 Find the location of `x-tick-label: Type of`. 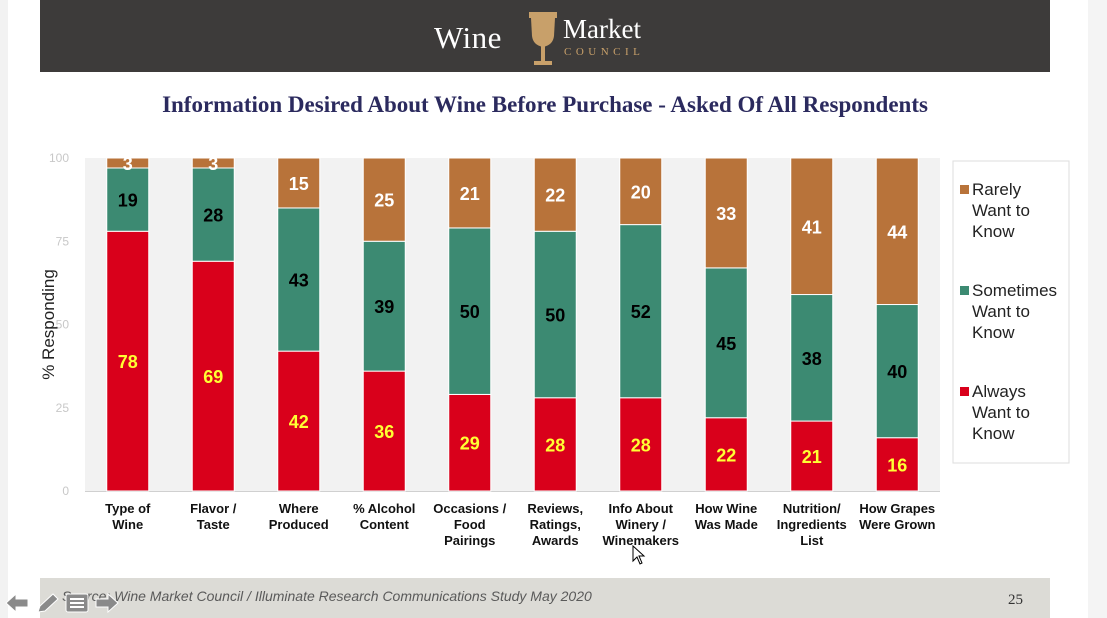

x-tick-label: Type of is located at coordinates (128, 508).